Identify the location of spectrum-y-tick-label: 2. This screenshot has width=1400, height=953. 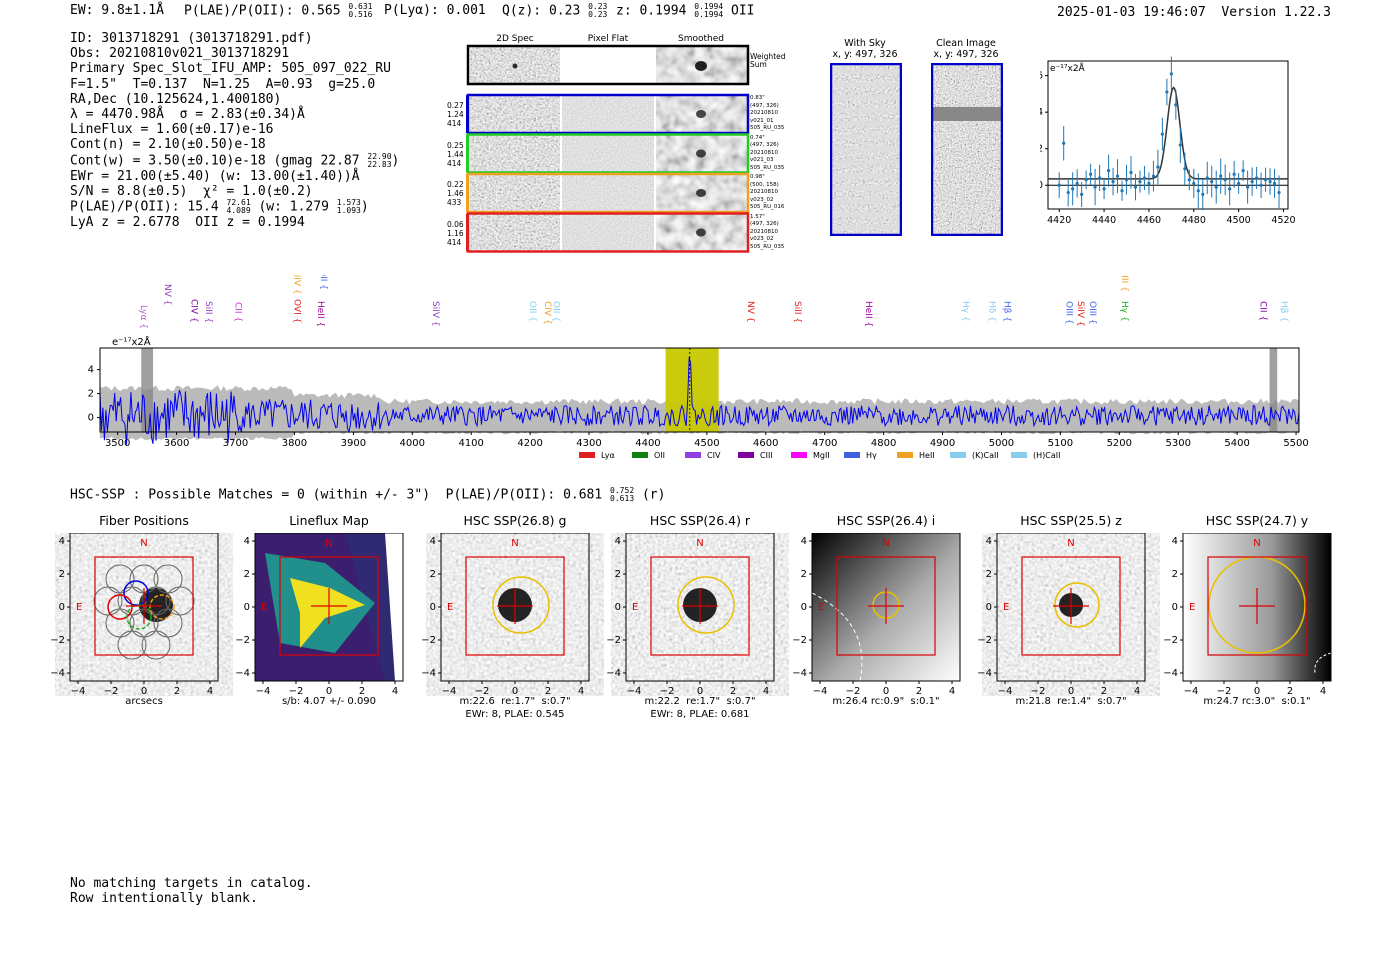
(91, 394).